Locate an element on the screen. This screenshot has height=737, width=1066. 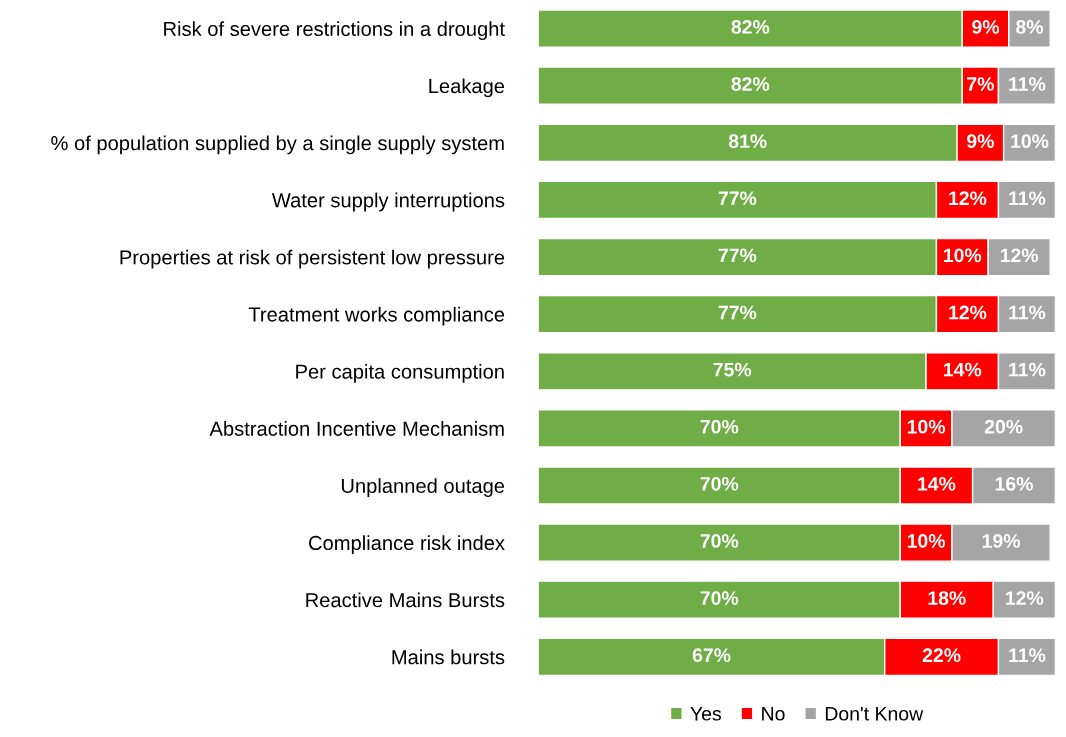
y-tick-label: Leakage is located at coordinates (467, 88).